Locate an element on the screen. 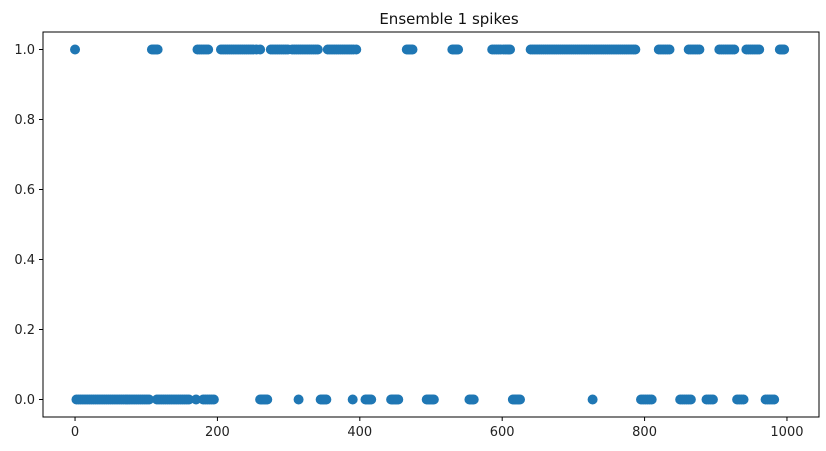  x-axis: 0 200 400 600 800 1000 is located at coordinates (437, 428).